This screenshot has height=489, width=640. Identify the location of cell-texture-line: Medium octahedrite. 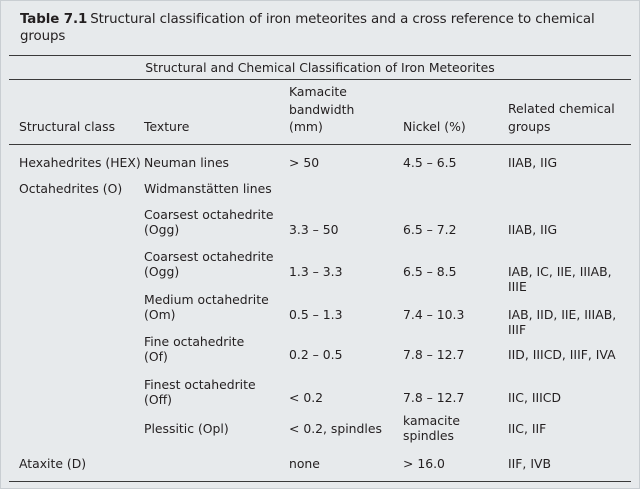
(206, 299).